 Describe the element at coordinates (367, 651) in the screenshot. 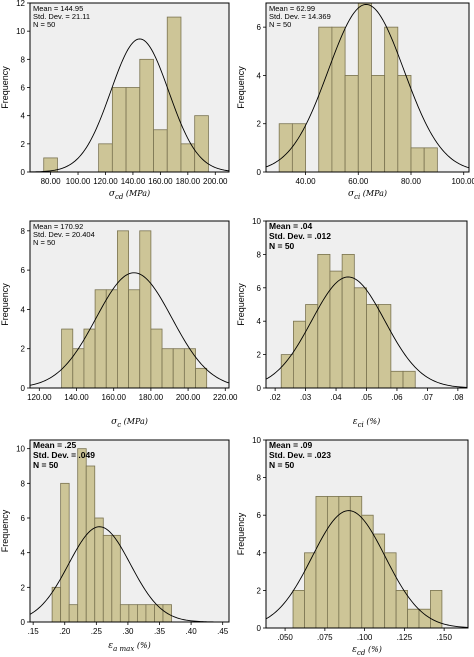

I see `x-axis-label: εcd (%)` at that location.